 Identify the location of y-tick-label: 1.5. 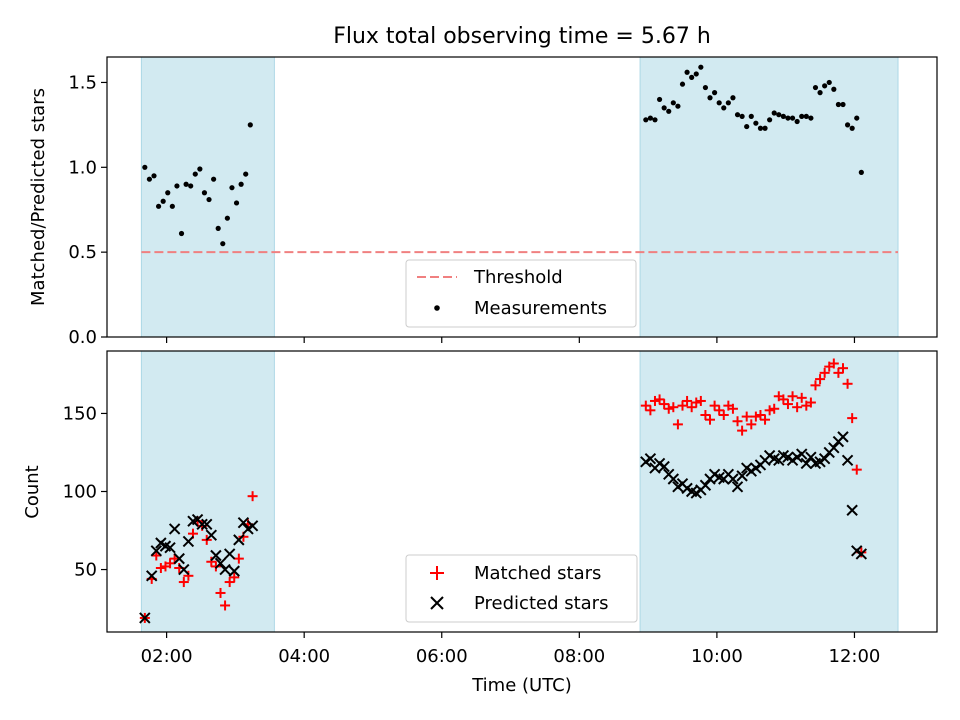
(82, 82).